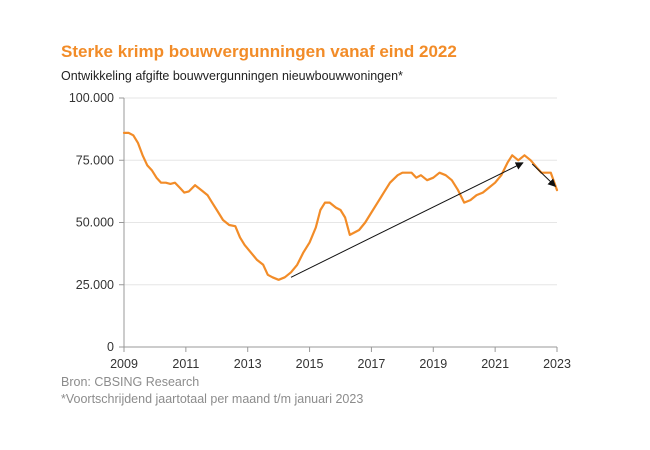 The width and height of the screenshot is (650, 450). I want to click on x-tick-label: 2021, so click(495, 364).